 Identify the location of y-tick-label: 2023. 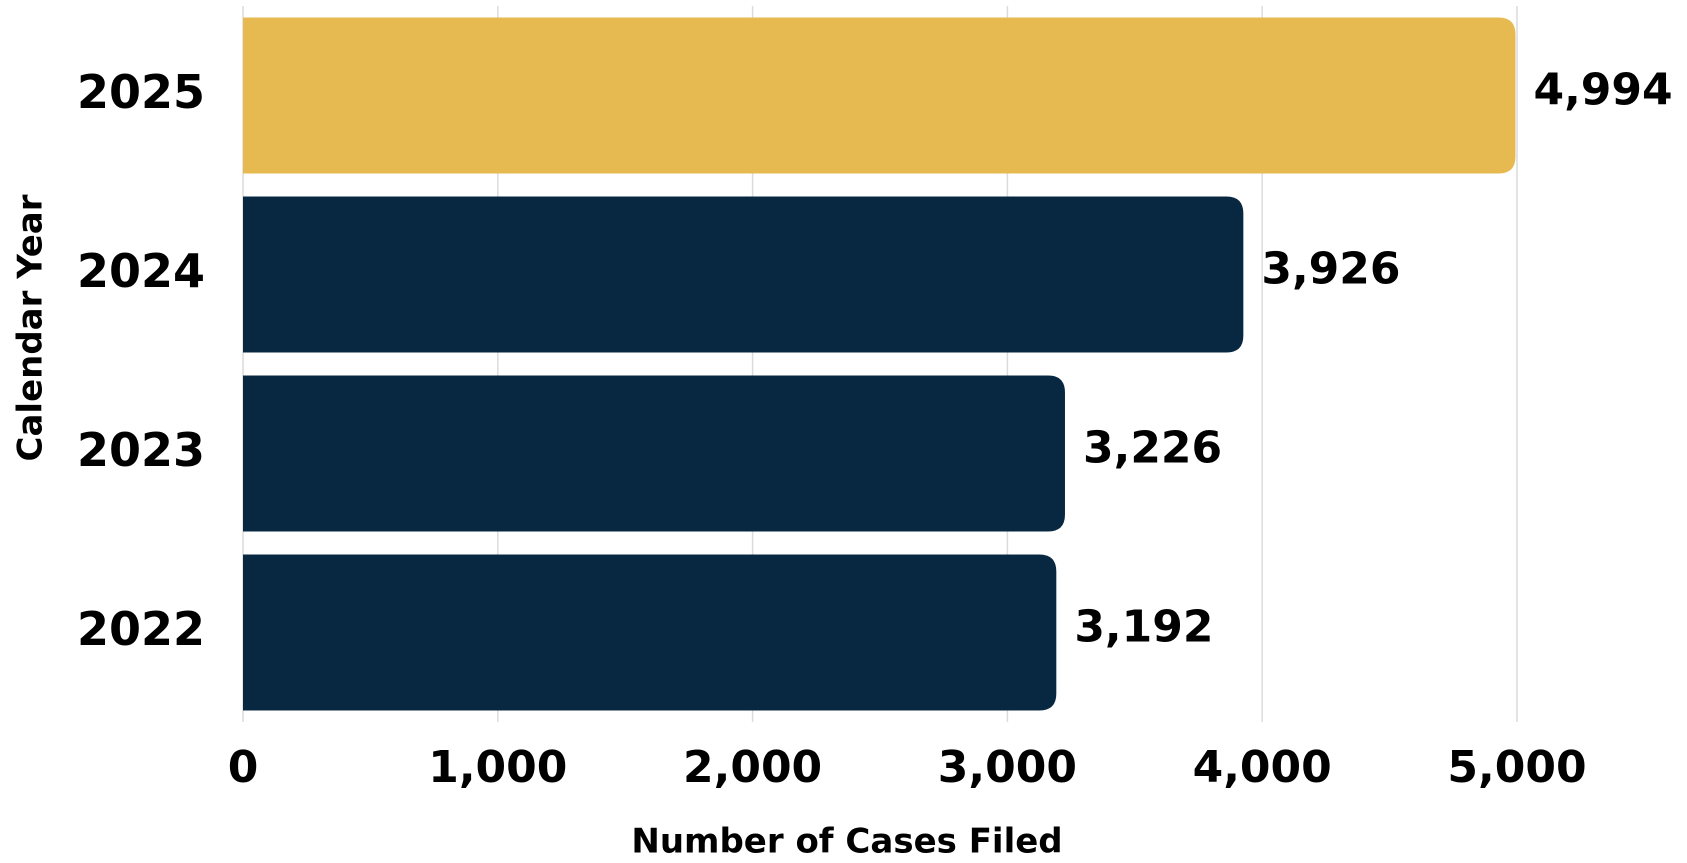
(141, 450).